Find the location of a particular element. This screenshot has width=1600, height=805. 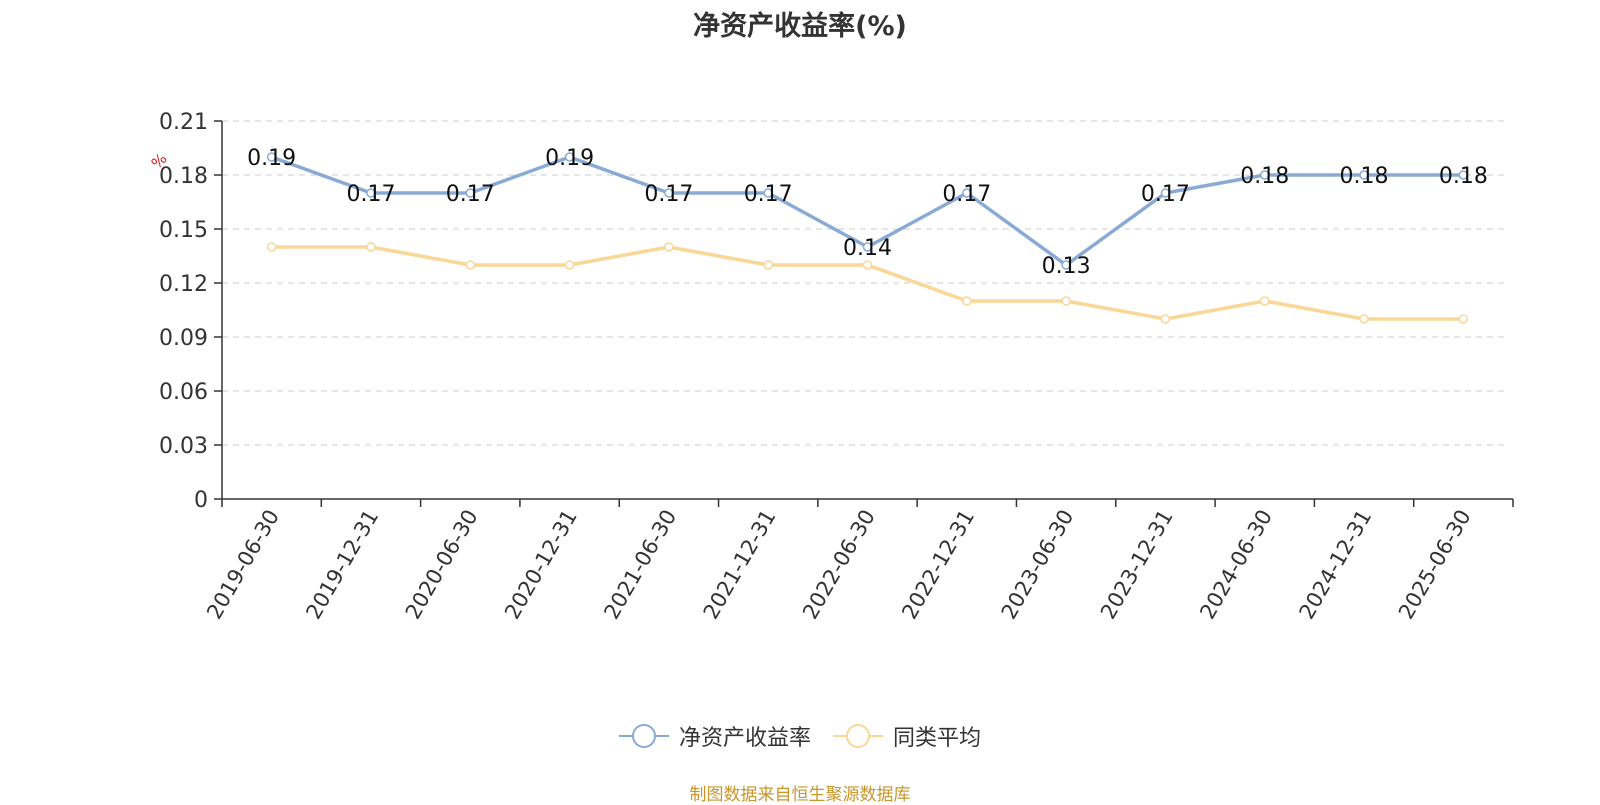

x-tick-label: 2024-12-31 is located at coordinates (1336, 565).